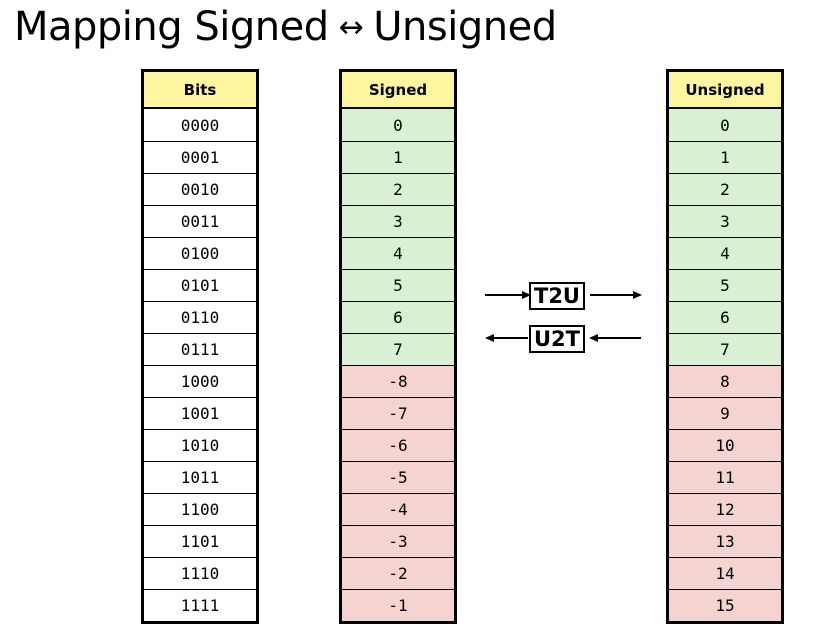  Describe the element at coordinates (200, 157) in the screenshot. I see `bits-cell: 0001` at that location.